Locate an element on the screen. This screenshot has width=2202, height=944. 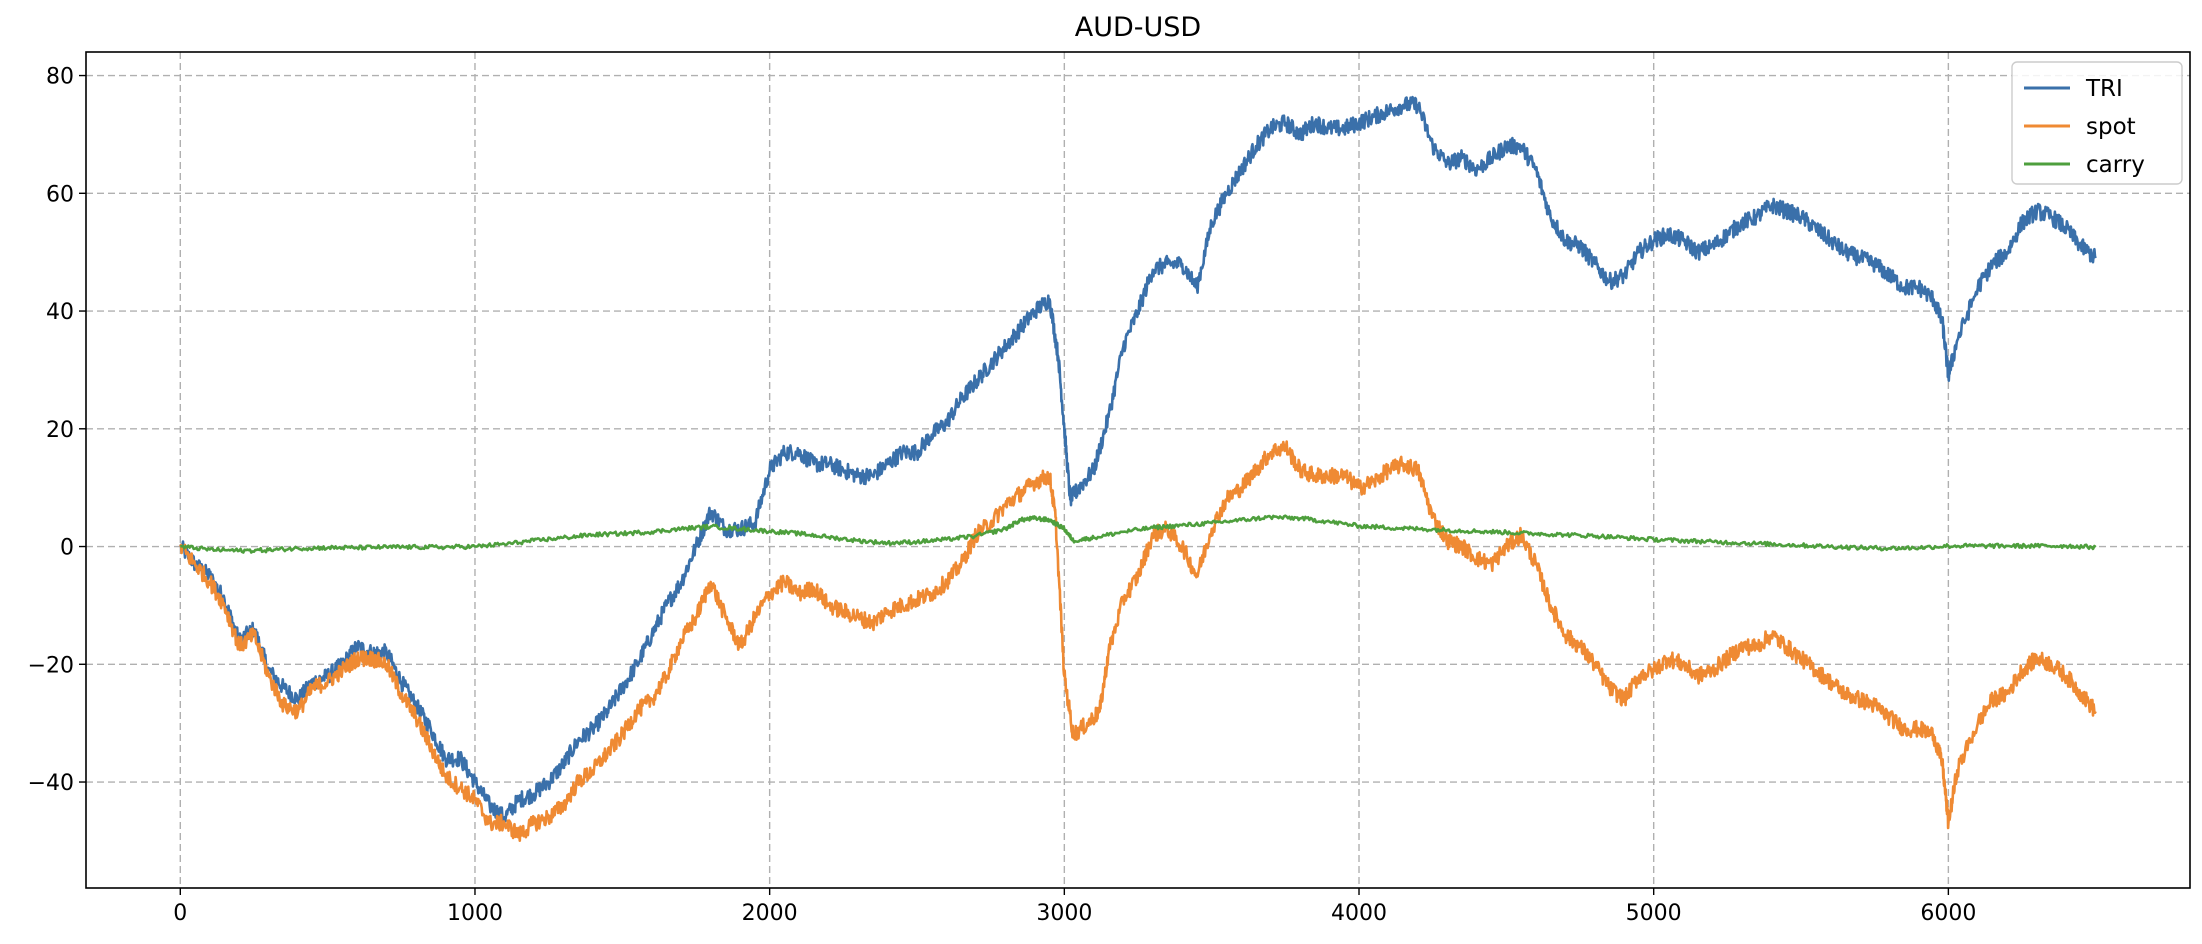
x-tick-label: 0 is located at coordinates (180, 913).